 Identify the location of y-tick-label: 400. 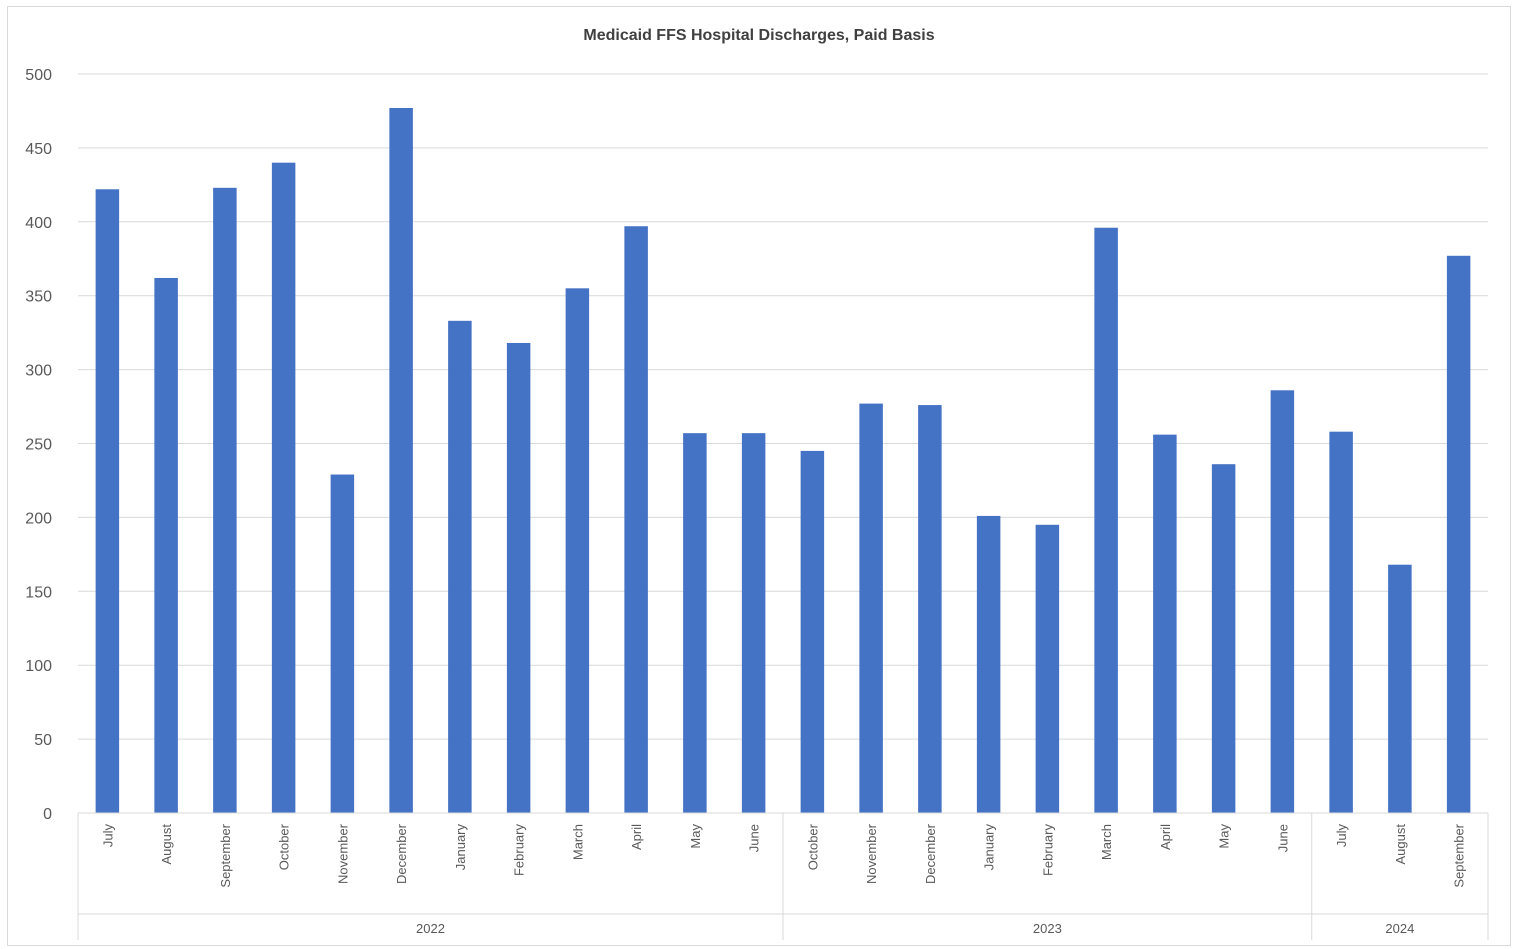
(38, 223).